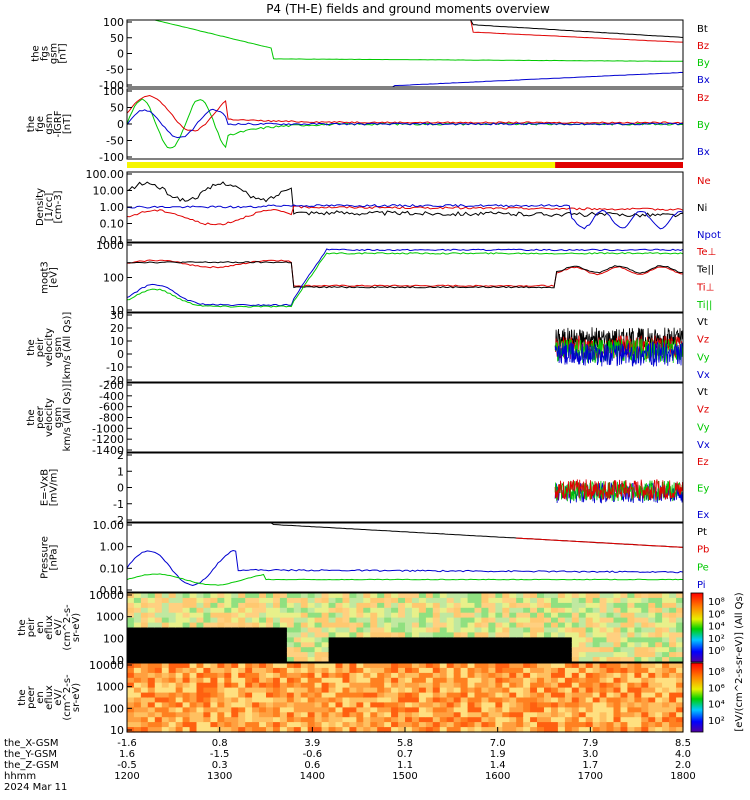 Image resolution: width=750 pixels, height=800 pixels. Describe the element at coordinates (40, 417) in the screenshot. I see `y-axis-label: peer` at that location.